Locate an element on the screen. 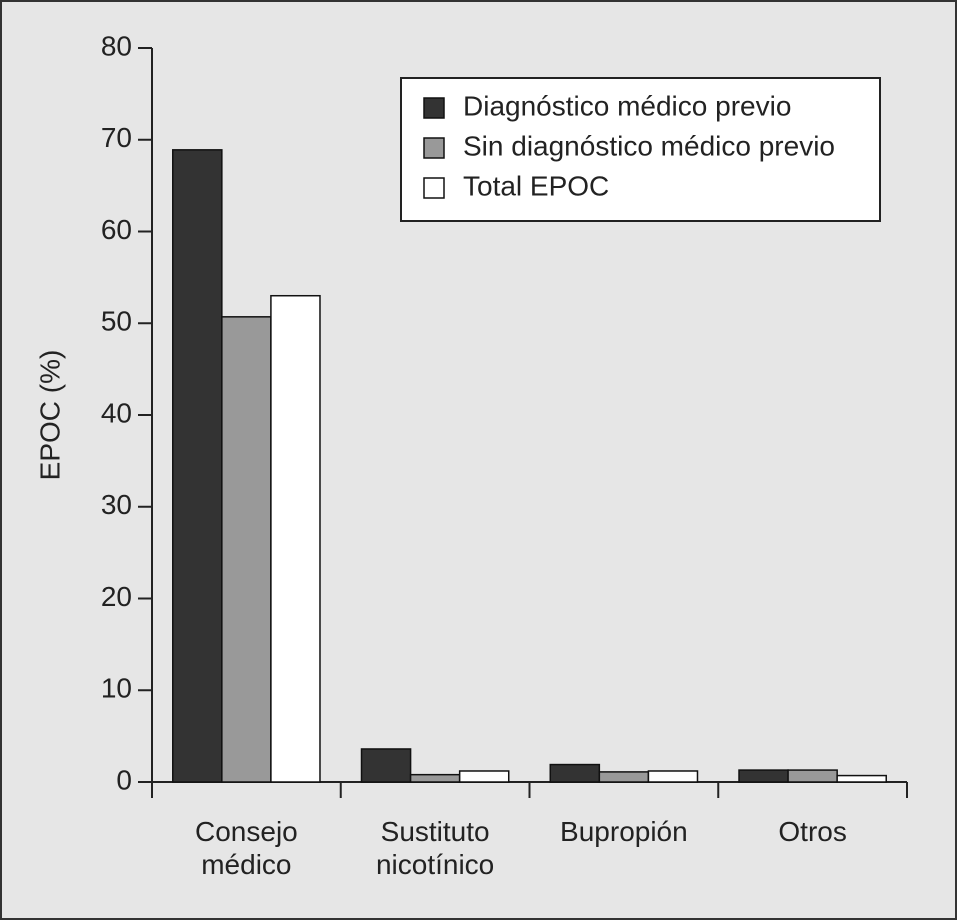 The width and height of the screenshot is (957, 920). x-tick-label: Consejo médico is located at coordinates (246, 848).